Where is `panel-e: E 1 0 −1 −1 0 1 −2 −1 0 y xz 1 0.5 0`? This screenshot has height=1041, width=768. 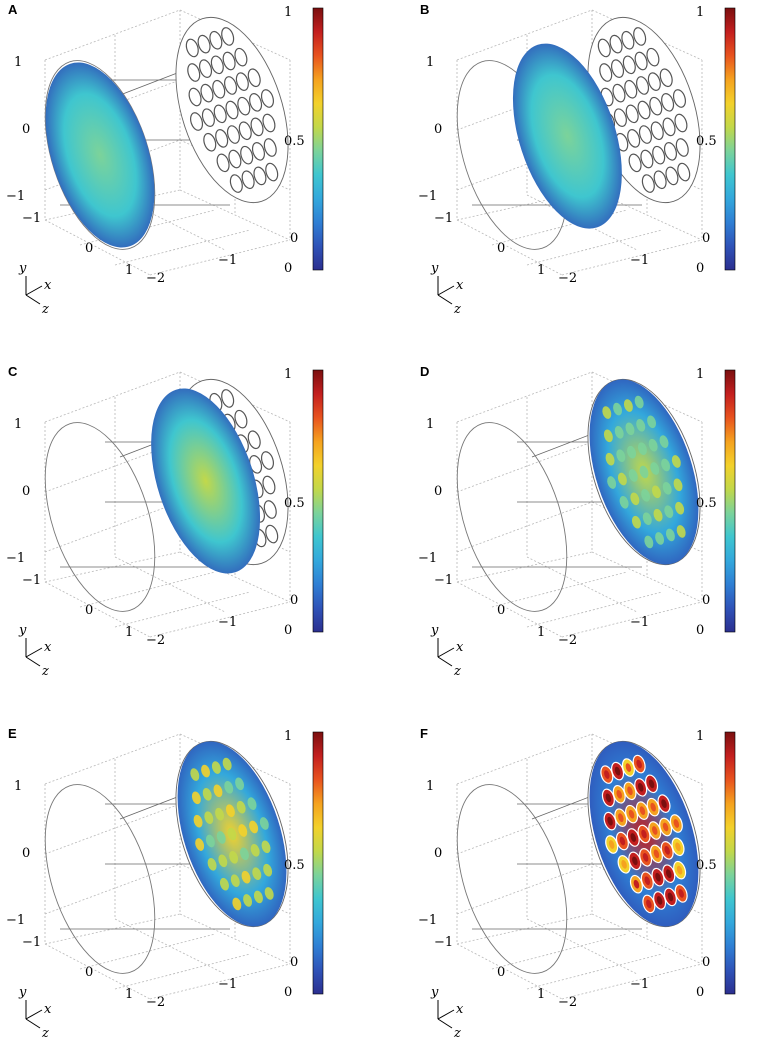
panel-e: E 1 0 −1 −1 0 1 −2 −1 0 y xz 1 0.5 0 is located at coordinates (165, 883).